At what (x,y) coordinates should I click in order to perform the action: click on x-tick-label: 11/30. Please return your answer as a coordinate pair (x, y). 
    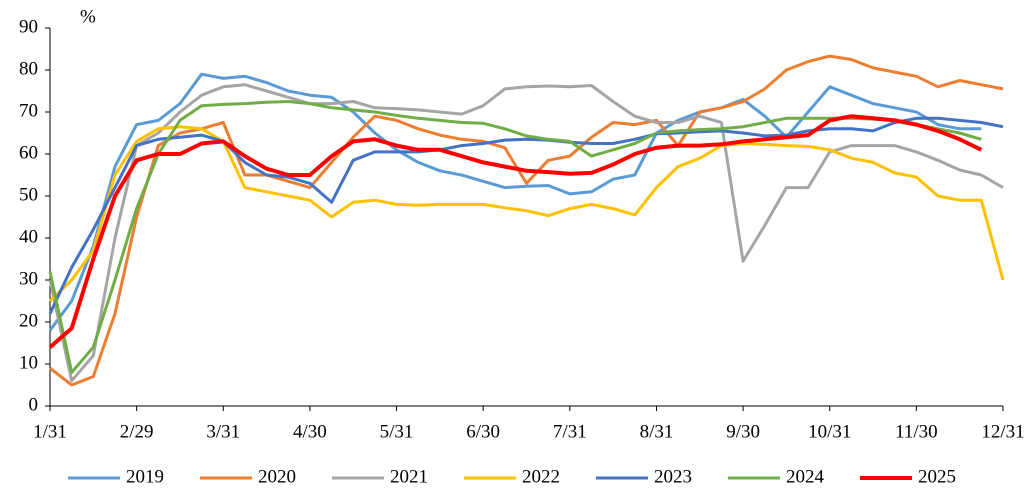
    Looking at the image, I should click on (916, 431).